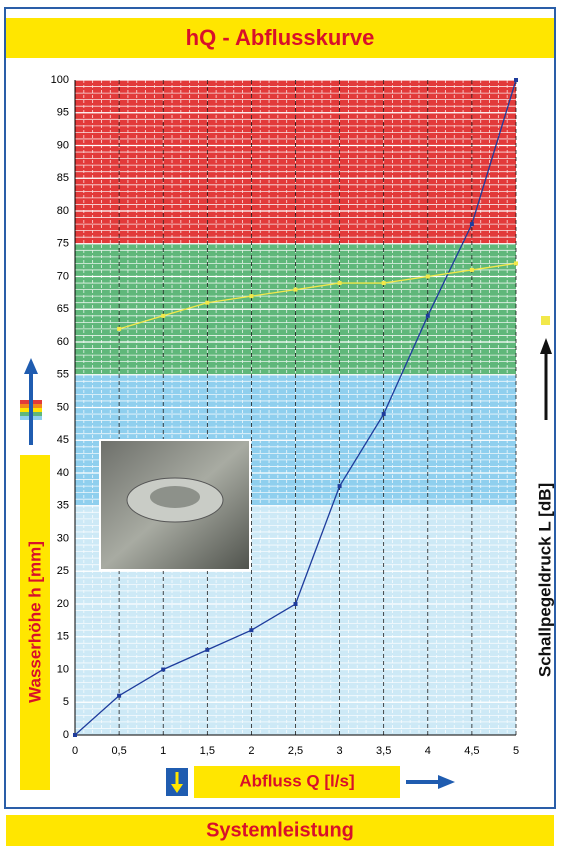 Image resolution: width=561 pixels, height=851 pixels. What do you see at coordinates (63, 571) in the screenshot?
I see `y-tick-label: 25` at bounding box center [63, 571].